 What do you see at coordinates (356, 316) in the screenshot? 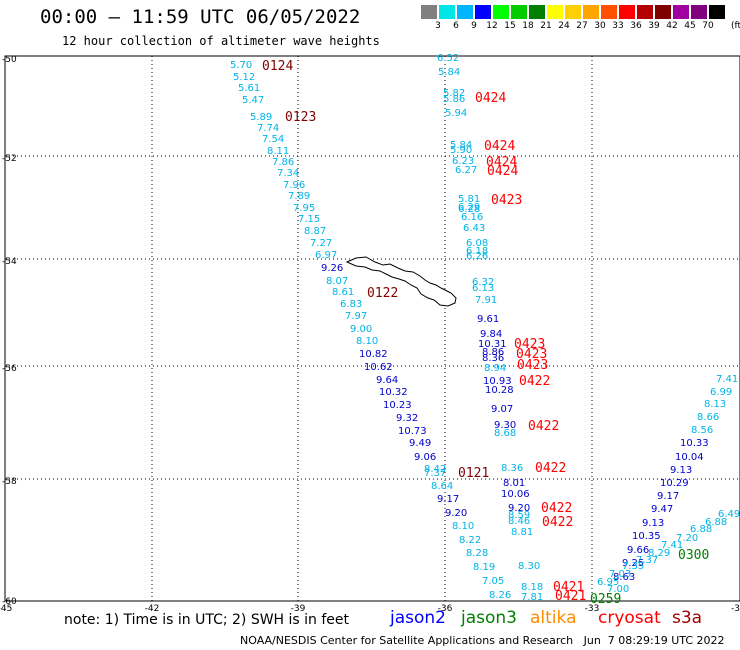
I see `wave-height-value: 7.97` at bounding box center [356, 316].